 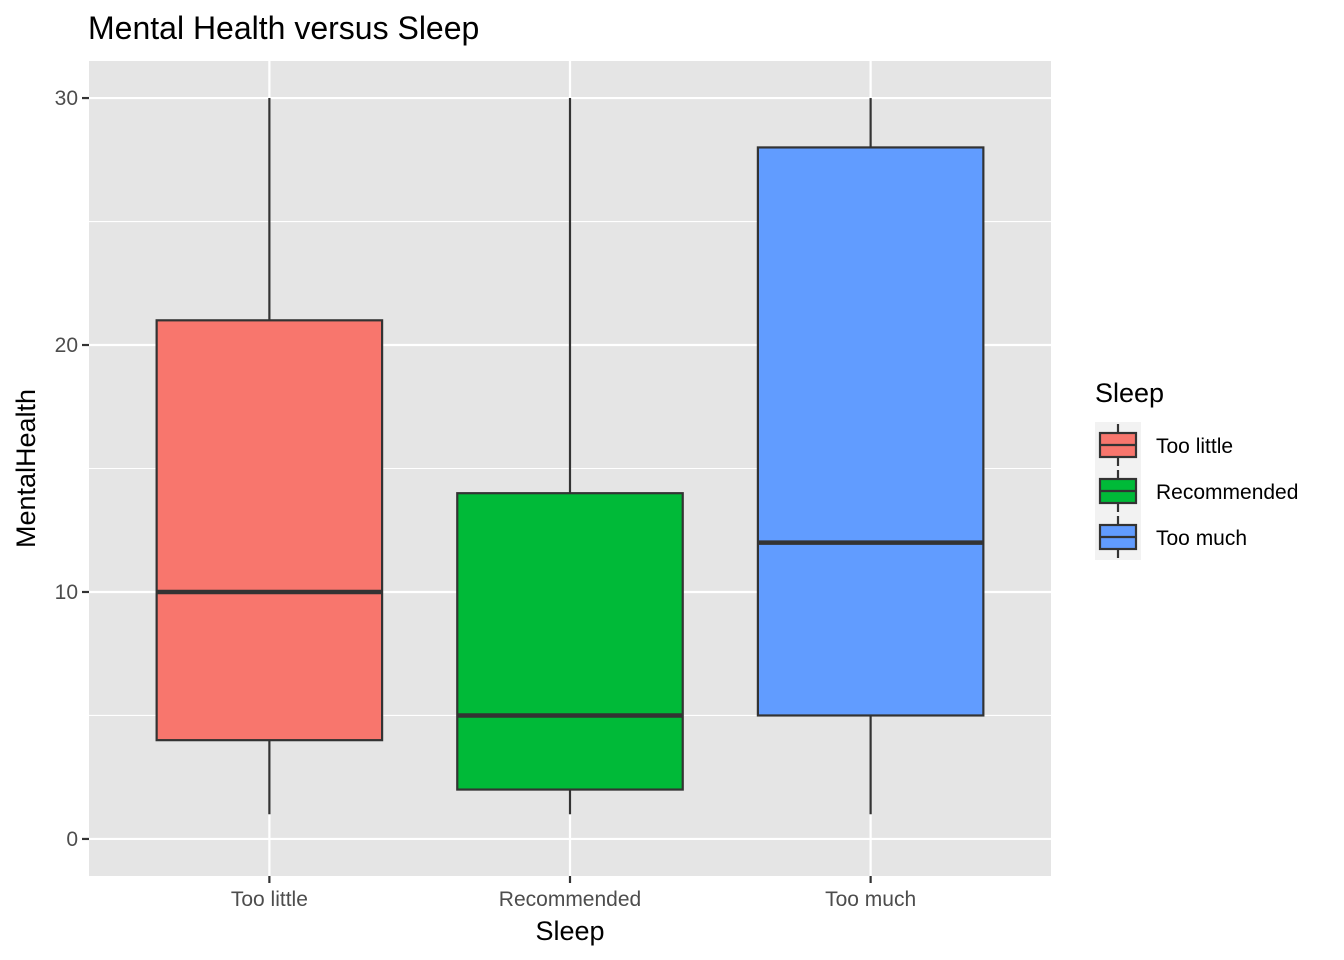 I want to click on chart-title: Mental Health versus Sleep, so click(x=283, y=28).